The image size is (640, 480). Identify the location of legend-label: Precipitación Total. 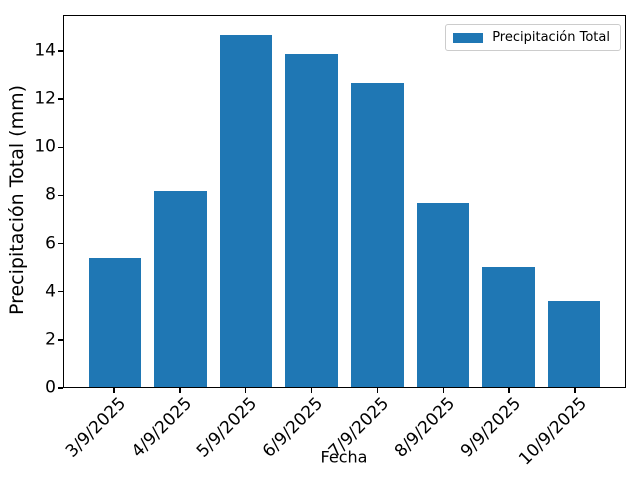
(551, 37).